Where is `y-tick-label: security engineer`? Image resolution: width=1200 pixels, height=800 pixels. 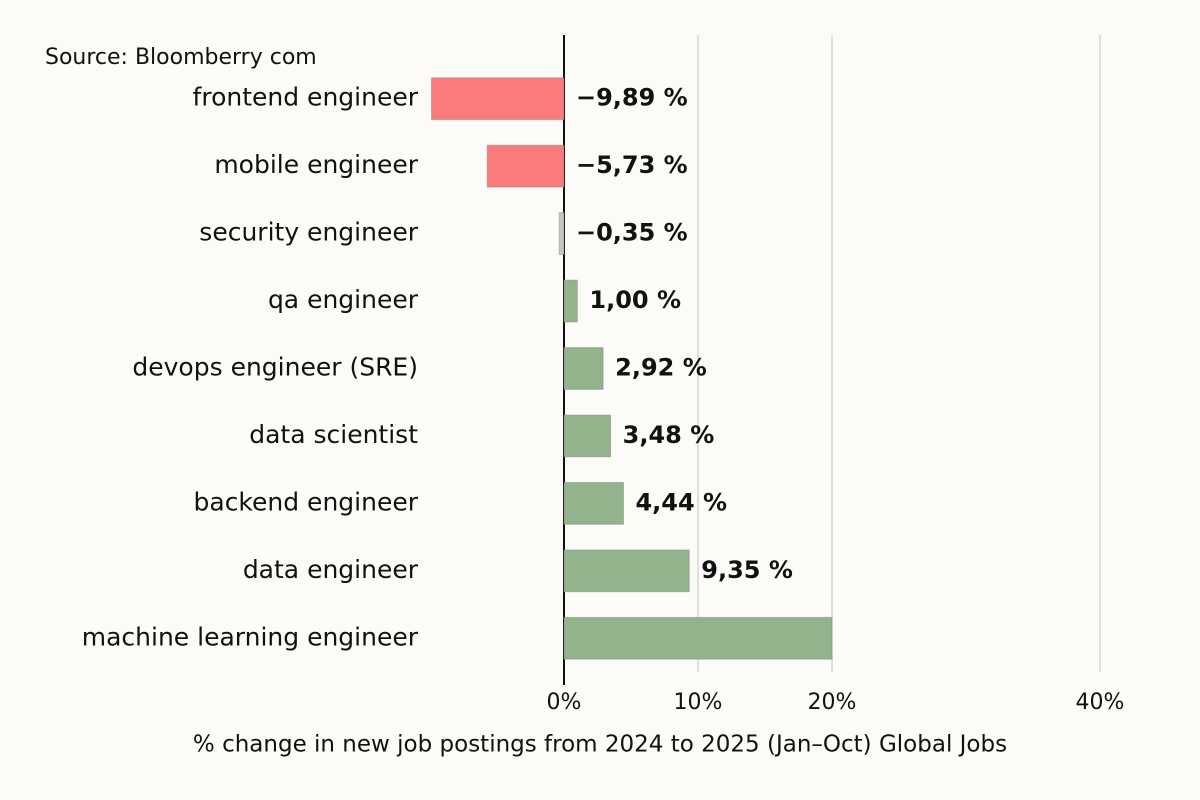
y-tick-label: security engineer is located at coordinates (308, 232).